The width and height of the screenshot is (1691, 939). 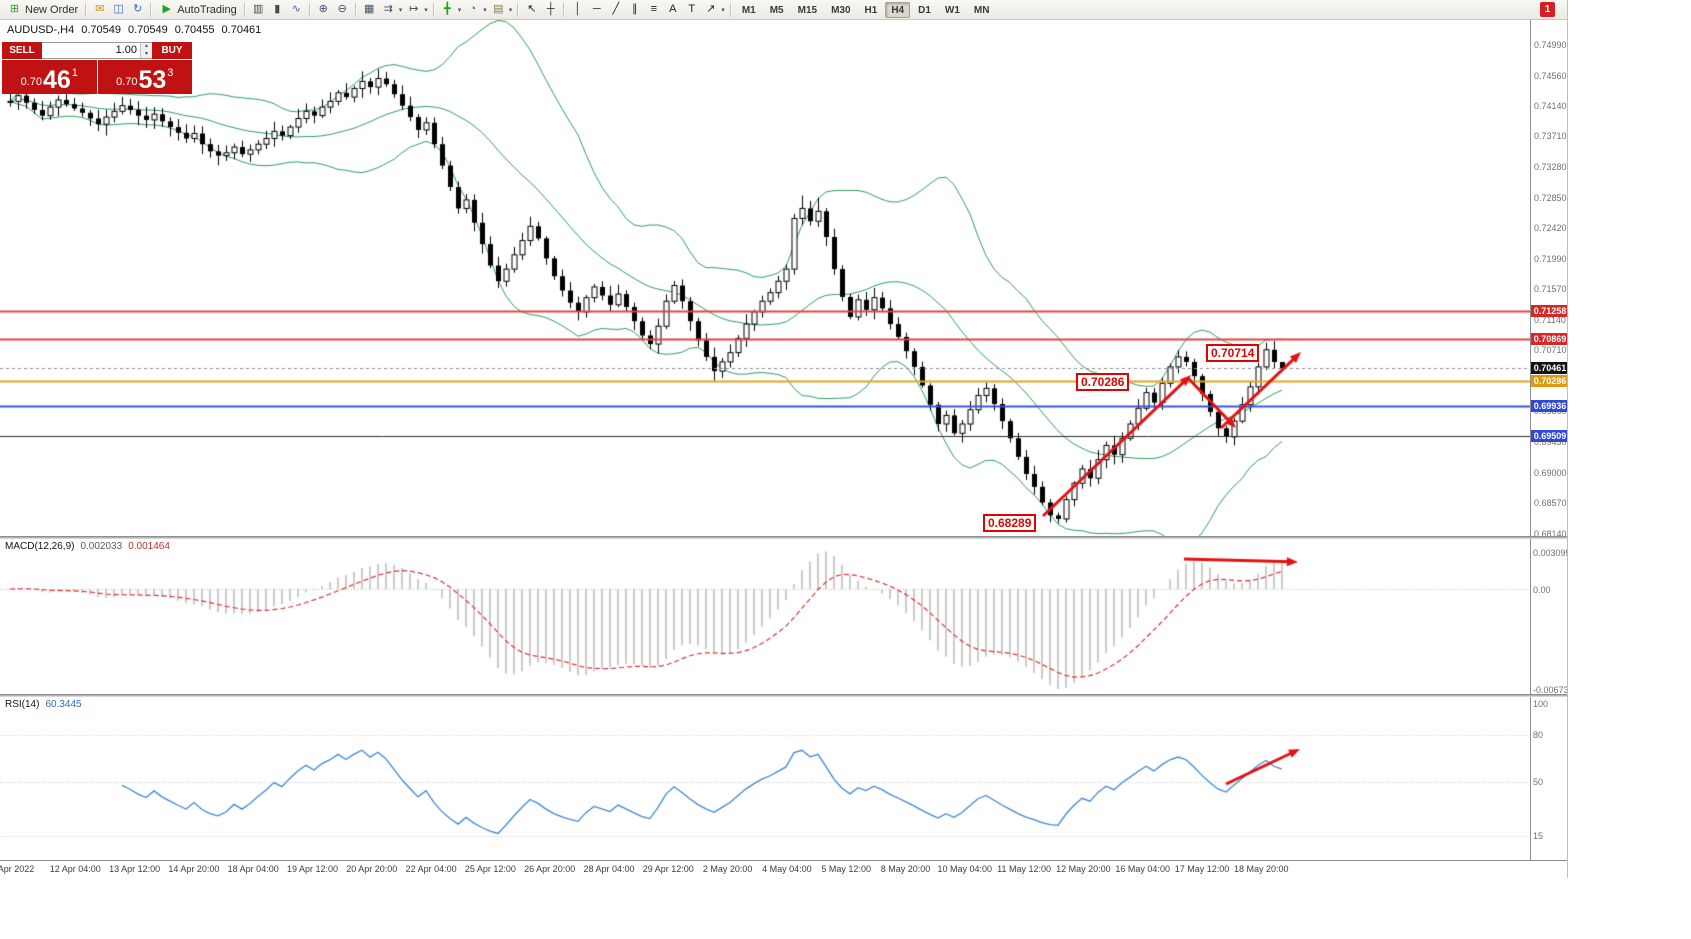 I want to click on template-icon: ▤, so click(x=498, y=9).